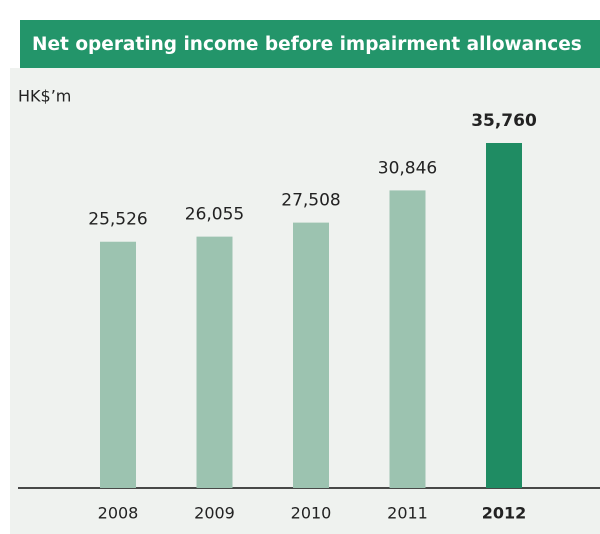  Describe the element at coordinates (407, 513) in the screenshot. I see `x-tick-label: 2011` at that location.